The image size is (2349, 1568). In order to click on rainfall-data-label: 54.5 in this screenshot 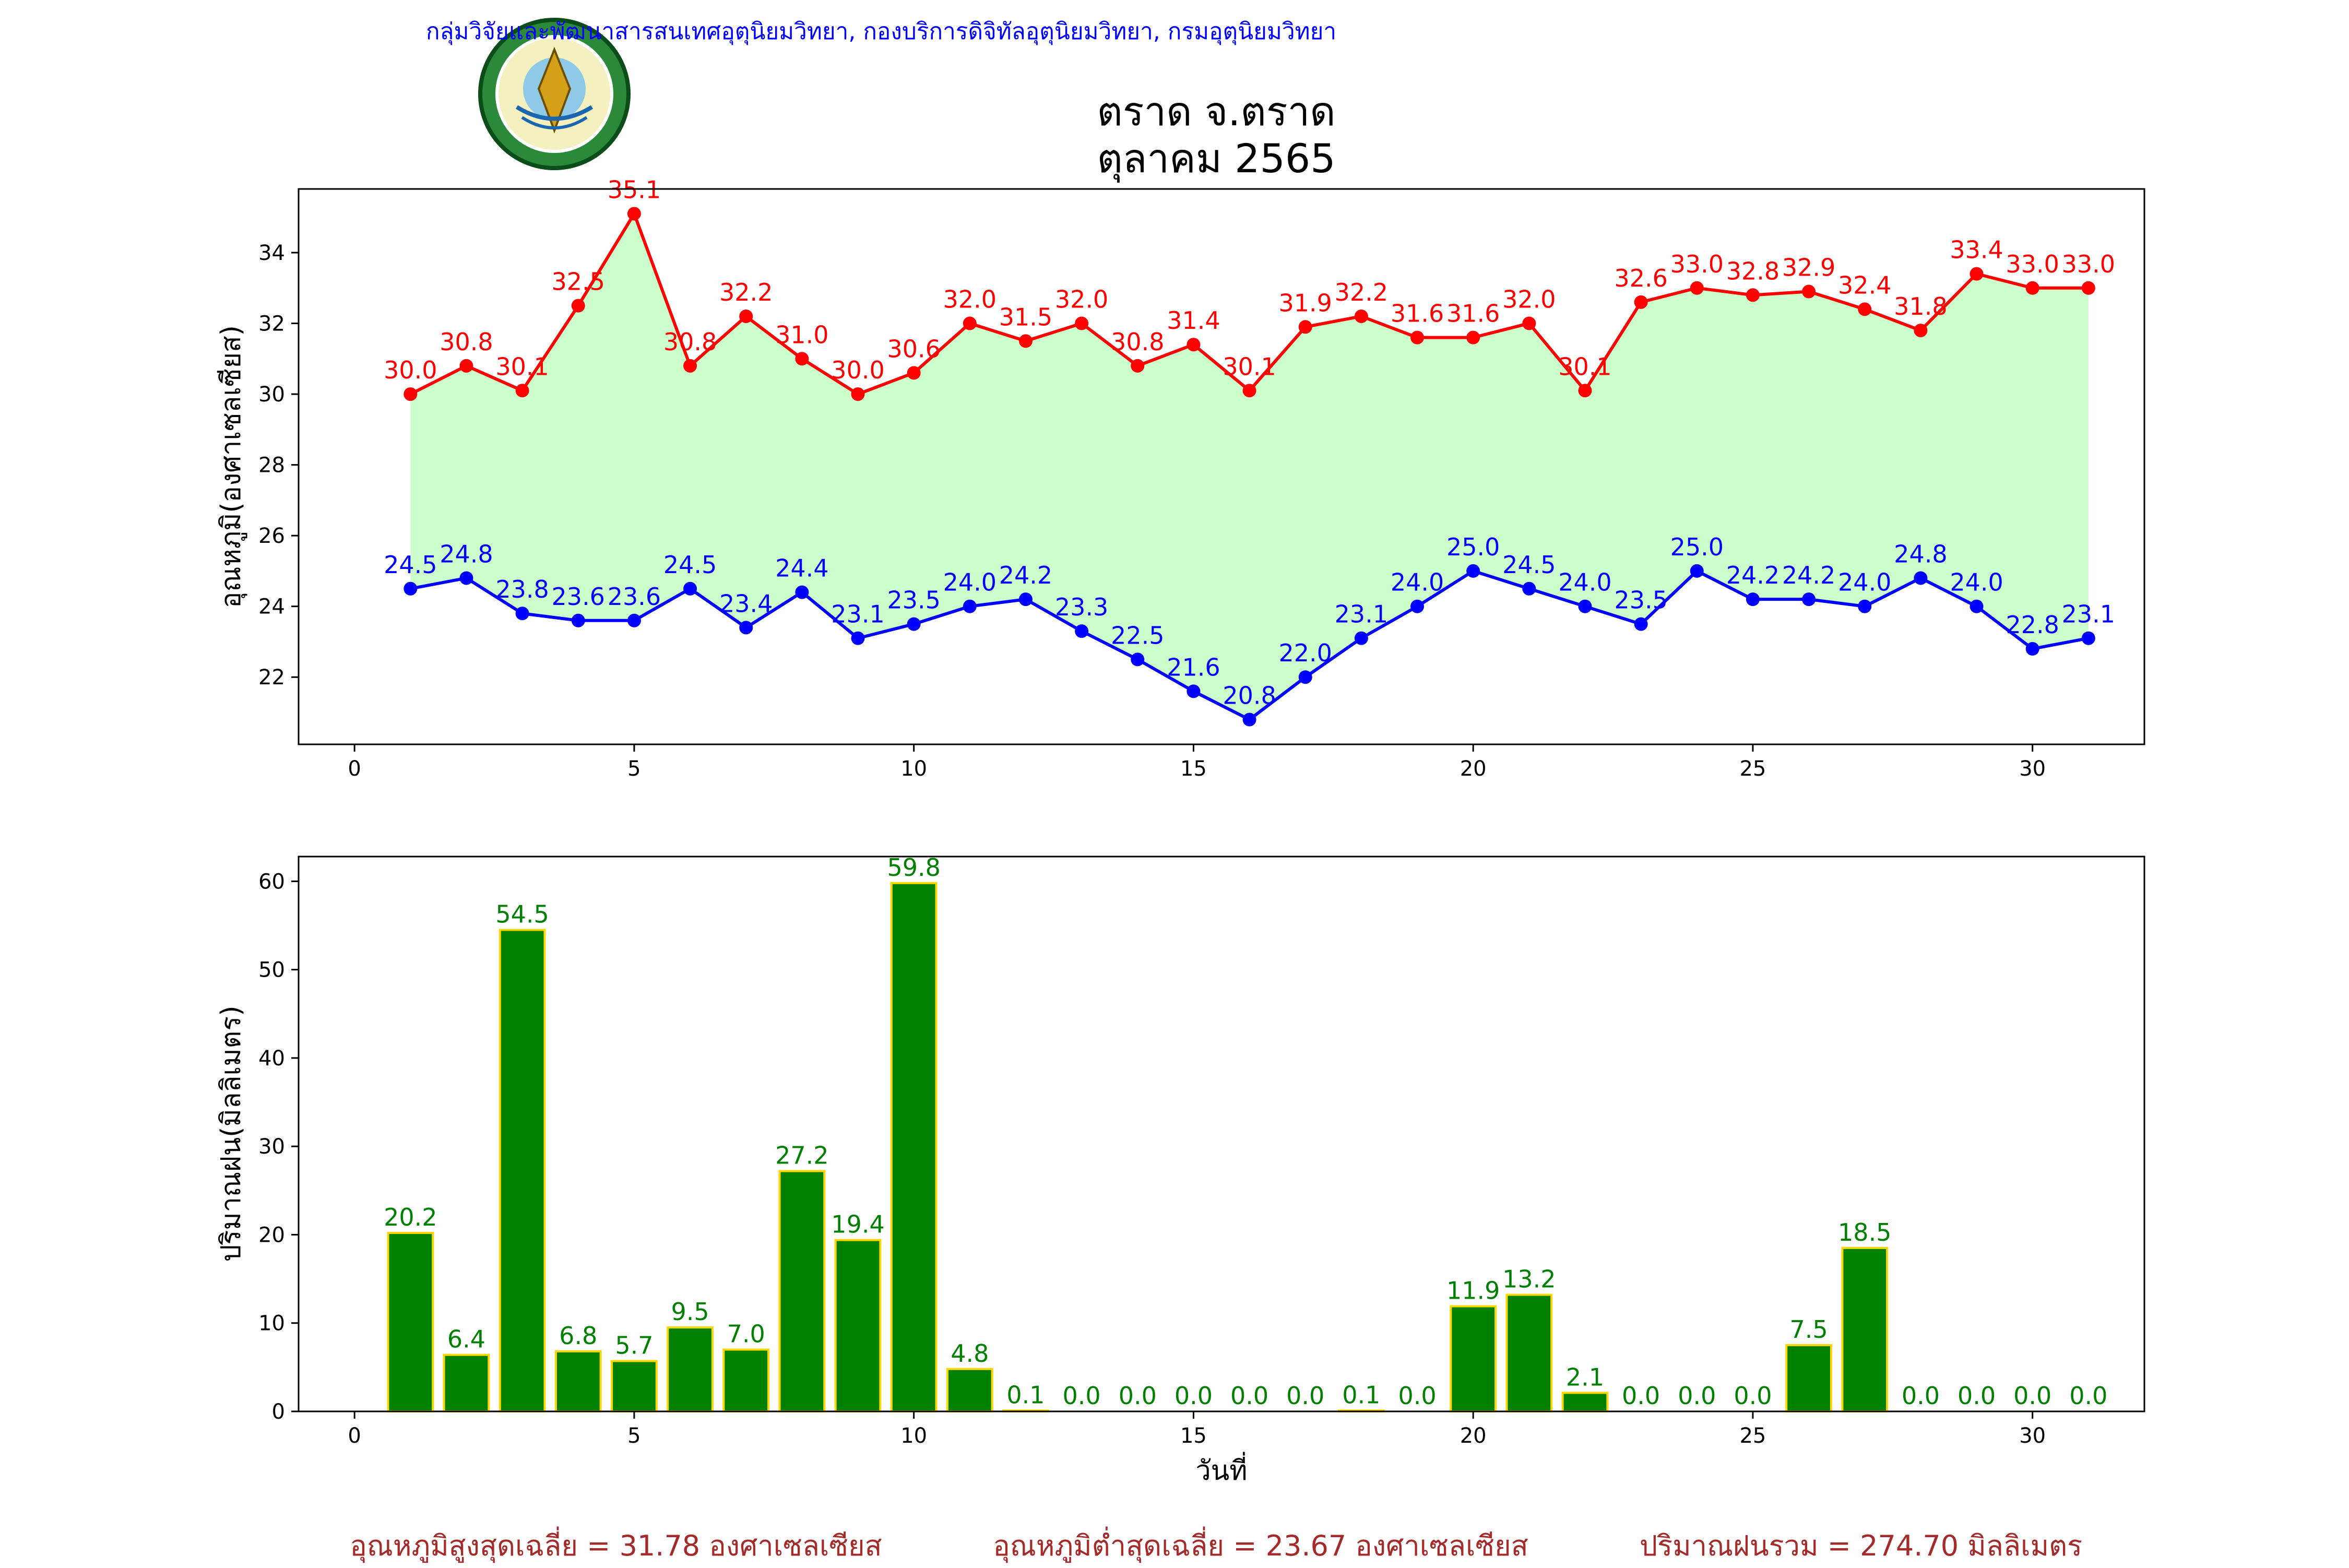, I will do `click(522, 914)`.